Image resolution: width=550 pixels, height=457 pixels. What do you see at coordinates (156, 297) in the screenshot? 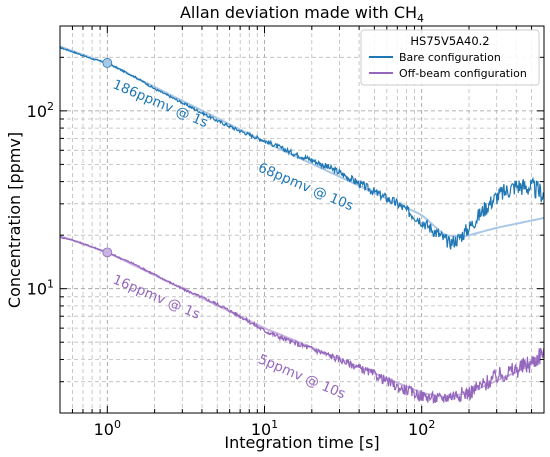
I see `series-annotation: 16ppmv @ 1s` at bounding box center [156, 297].